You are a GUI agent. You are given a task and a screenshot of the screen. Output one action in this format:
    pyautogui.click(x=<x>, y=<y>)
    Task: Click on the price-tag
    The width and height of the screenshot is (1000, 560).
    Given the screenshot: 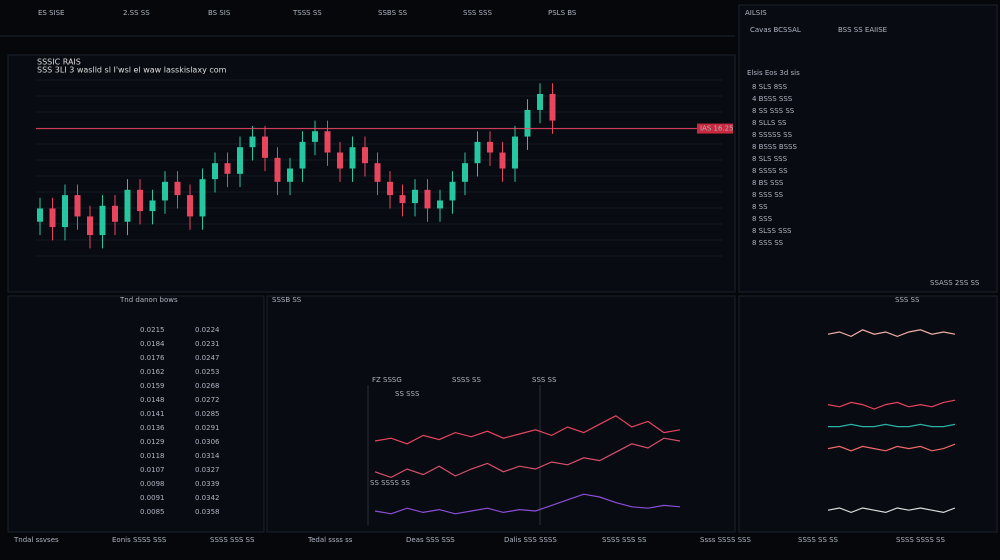 What is the action you would take?
    pyautogui.click(x=715, y=128)
    